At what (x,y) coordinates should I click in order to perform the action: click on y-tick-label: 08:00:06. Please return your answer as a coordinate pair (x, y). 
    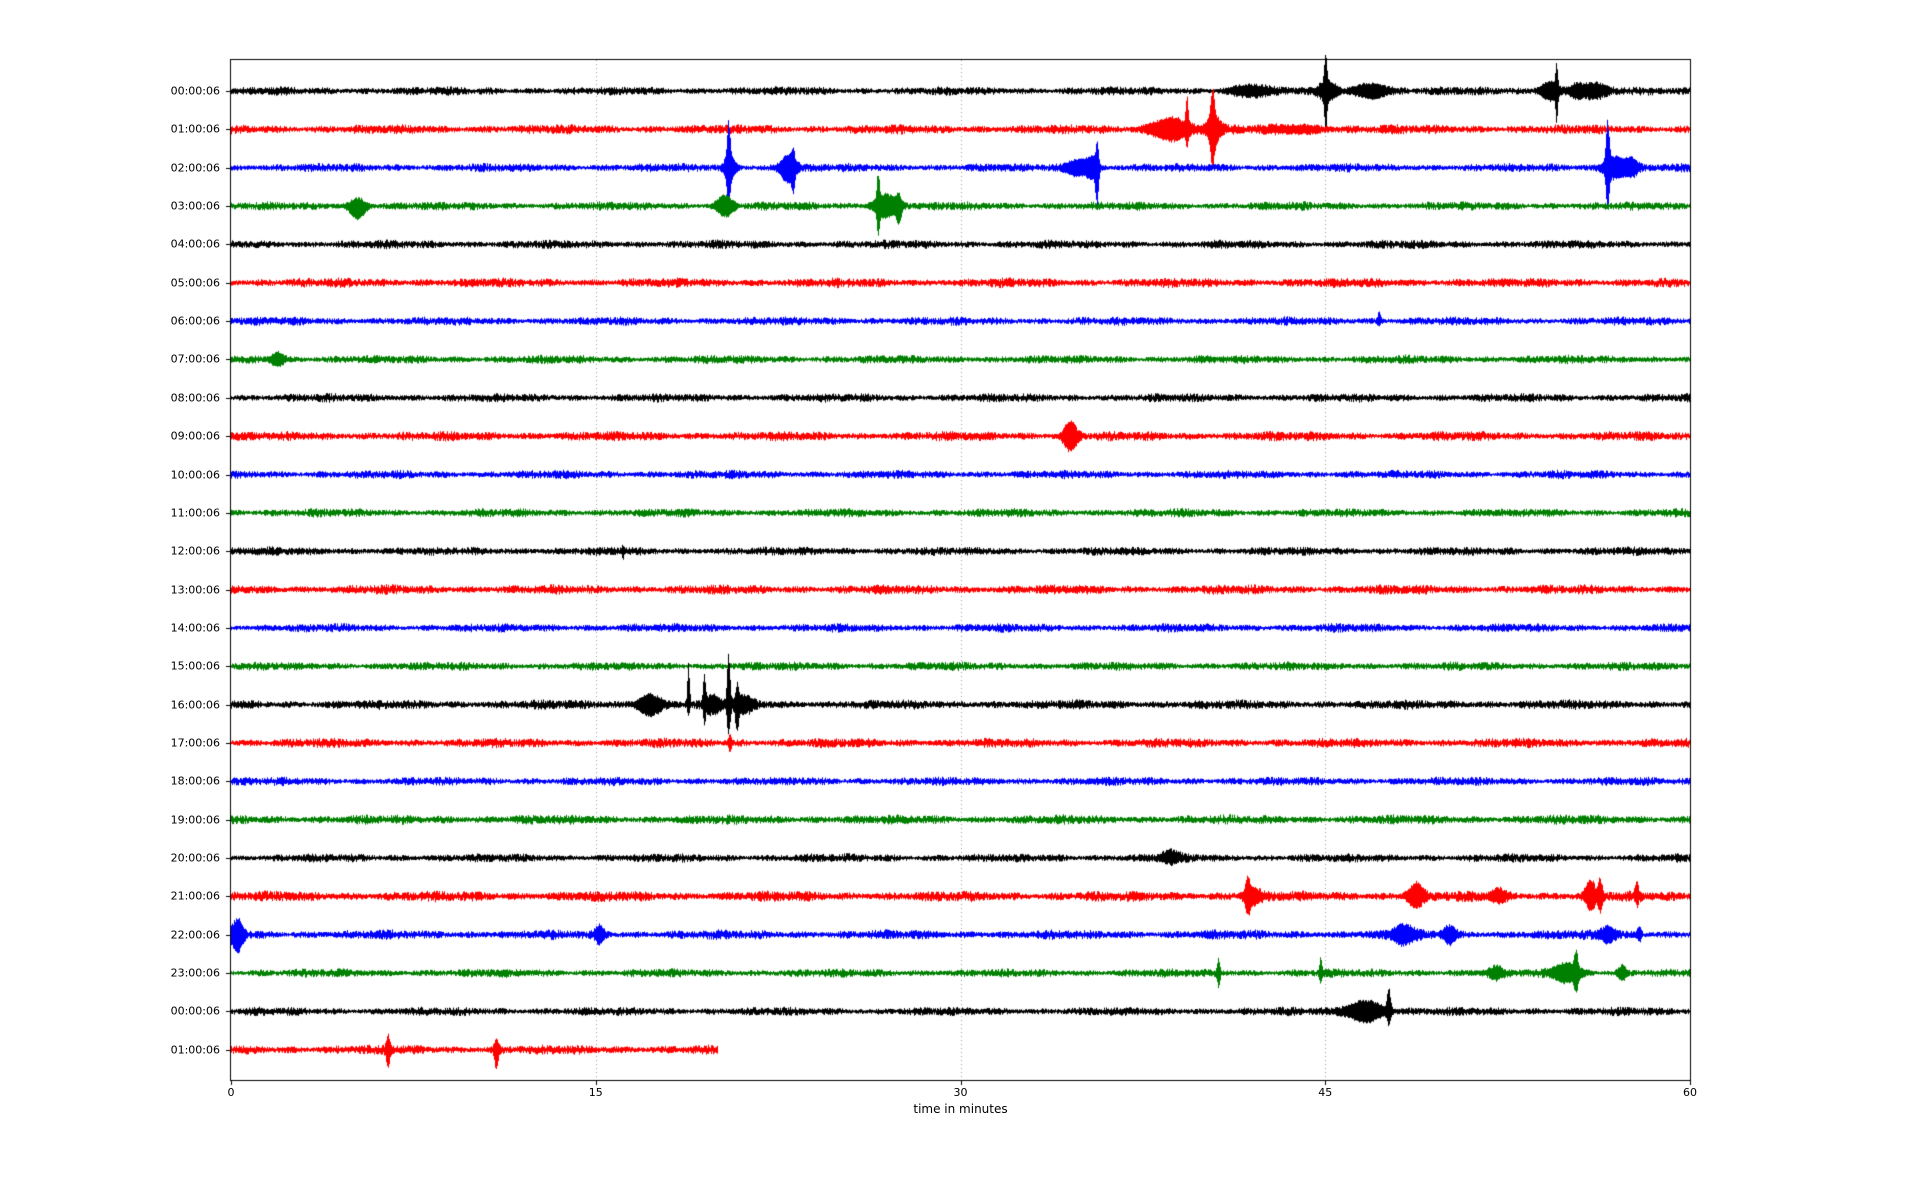
    Looking at the image, I should click on (195, 398).